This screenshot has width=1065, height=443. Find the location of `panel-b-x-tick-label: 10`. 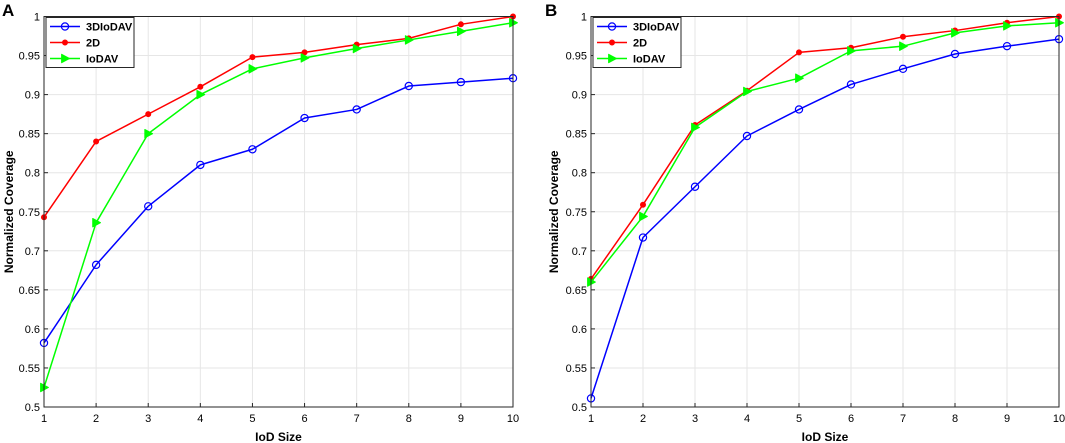

panel-b-x-tick-label: 10 is located at coordinates (1059, 419).